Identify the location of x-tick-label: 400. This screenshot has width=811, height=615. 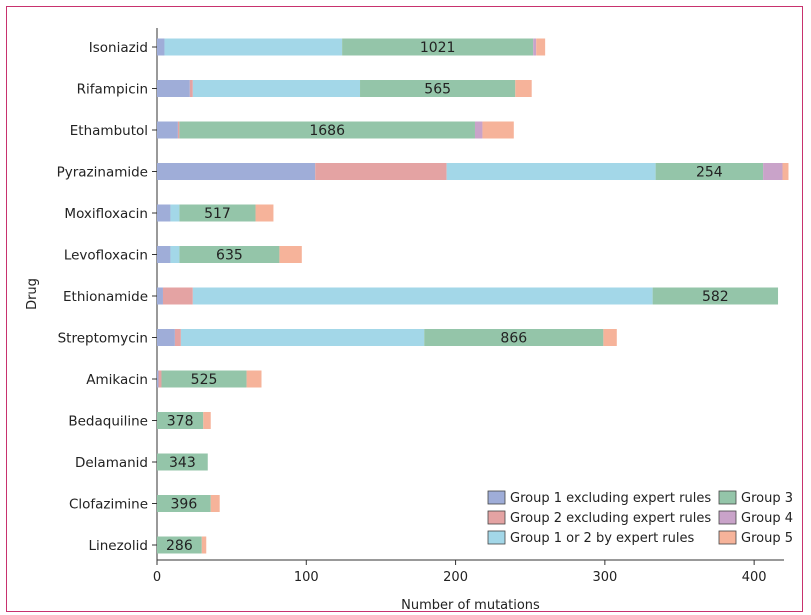
(754, 577).